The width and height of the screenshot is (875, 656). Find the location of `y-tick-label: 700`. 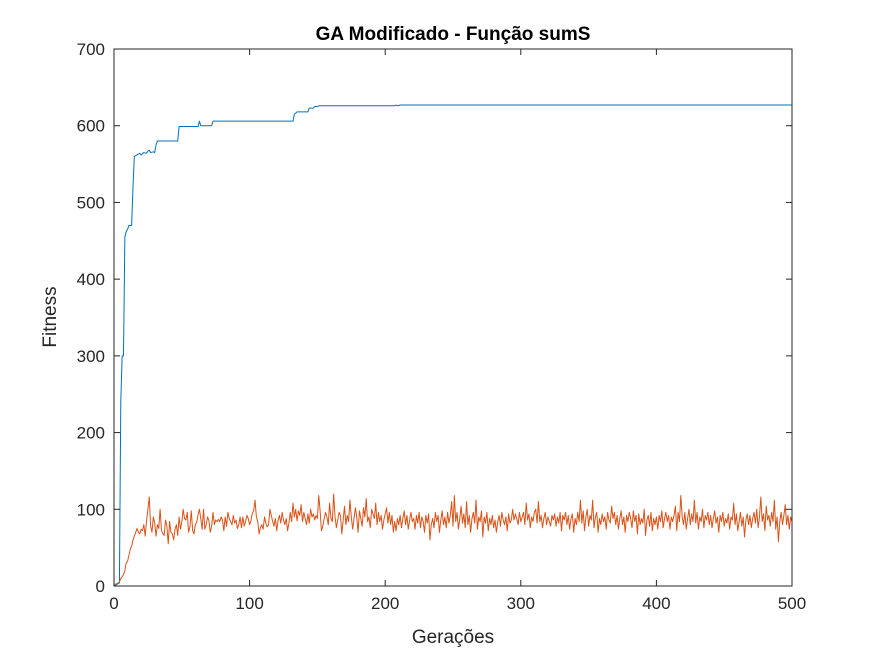

y-tick-label: 700 is located at coordinates (91, 49).